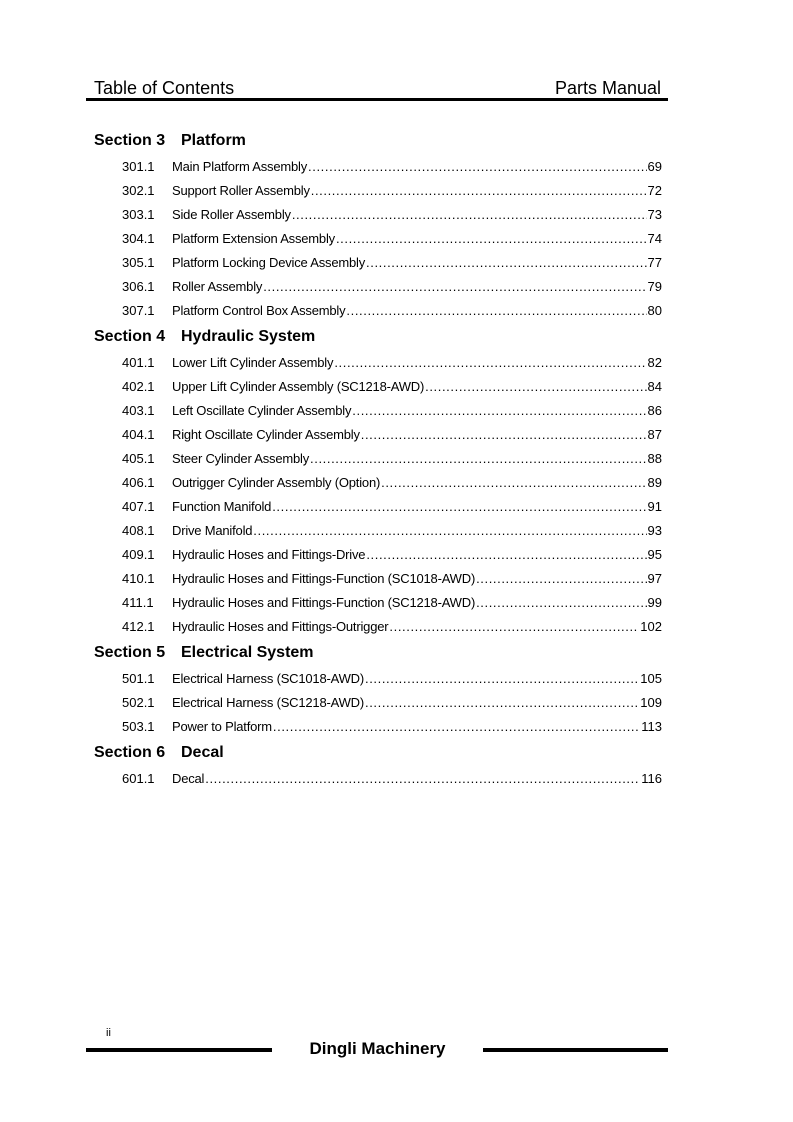 Image resolution: width=793 pixels, height=1122 pixels. What do you see at coordinates (253, 362) in the screenshot?
I see `entry-title: Lower Lift Cylinder Assembly` at bounding box center [253, 362].